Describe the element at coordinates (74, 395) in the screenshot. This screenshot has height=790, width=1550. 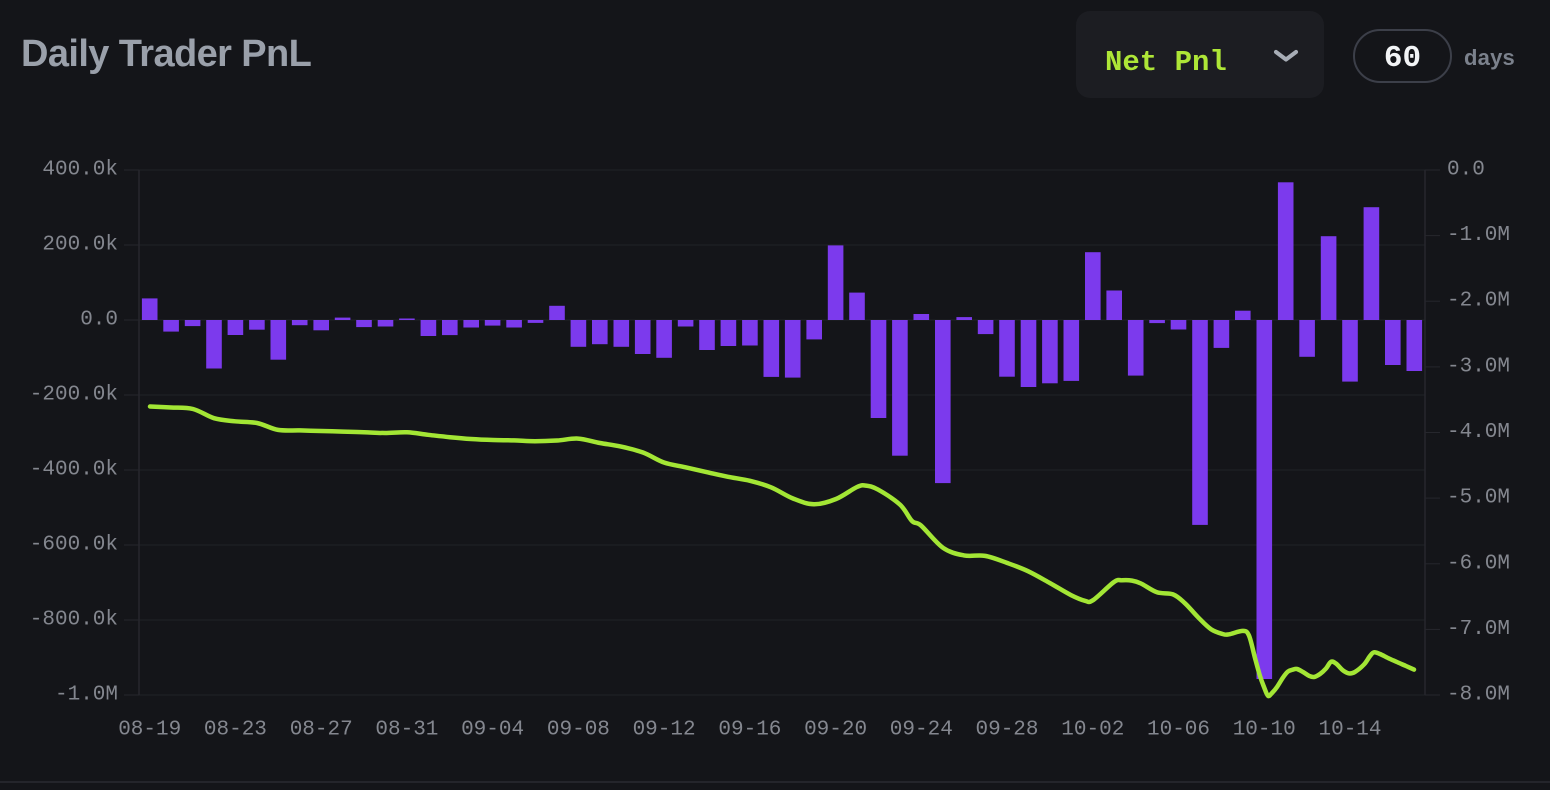
I see `svg-text: -200.0k` at that location.